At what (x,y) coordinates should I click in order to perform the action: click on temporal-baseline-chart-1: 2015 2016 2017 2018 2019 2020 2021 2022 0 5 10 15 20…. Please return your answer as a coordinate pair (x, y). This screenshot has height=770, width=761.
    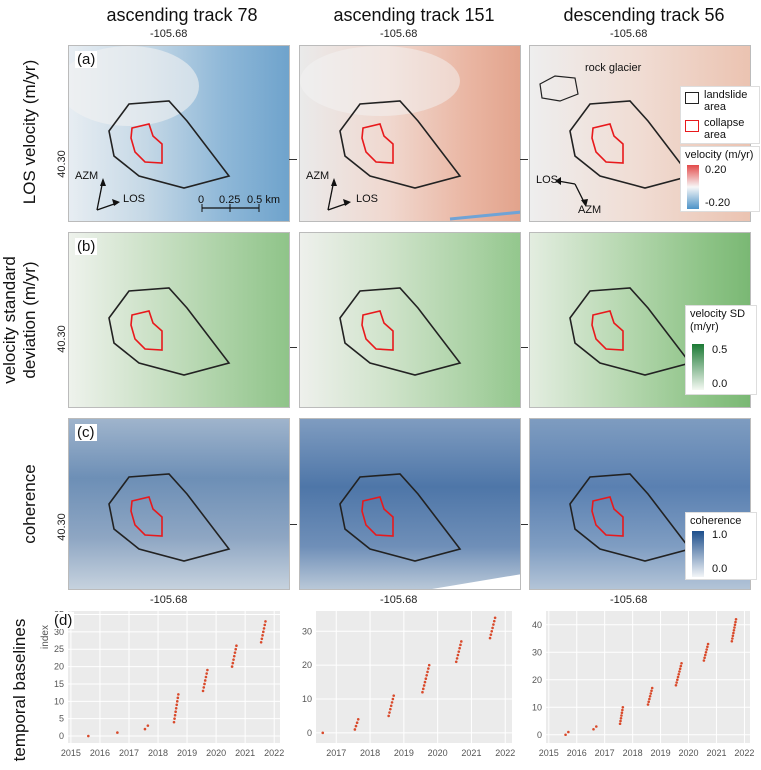
    Looking at the image, I should click on (162, 683).